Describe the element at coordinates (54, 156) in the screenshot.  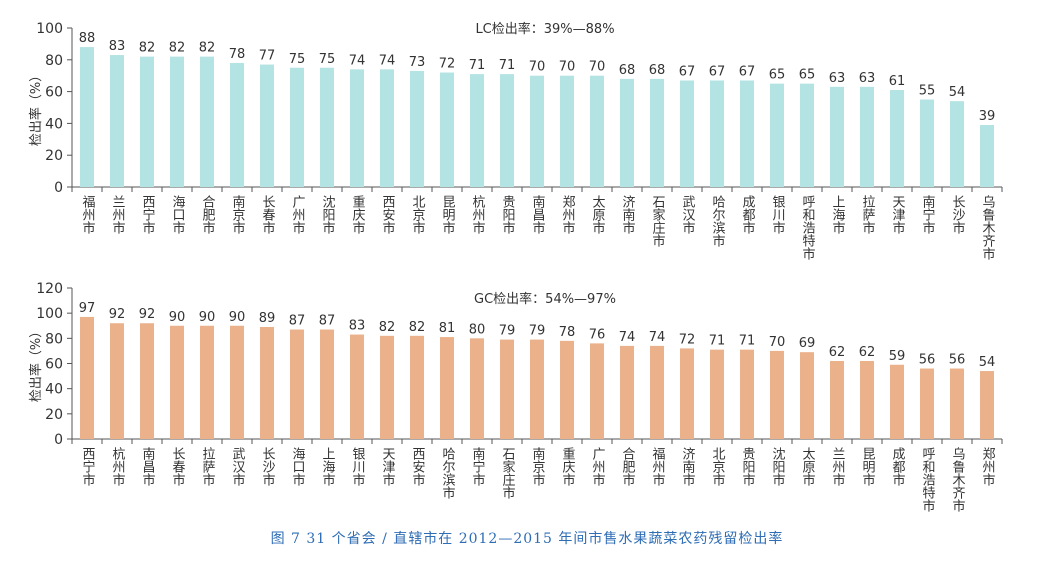
I see `y-tick-label: 20` at that location.